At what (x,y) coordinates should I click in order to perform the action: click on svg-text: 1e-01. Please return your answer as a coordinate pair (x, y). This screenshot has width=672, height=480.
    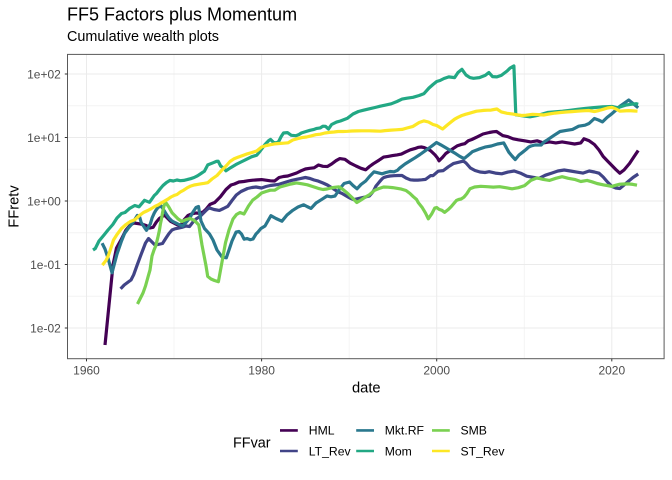
    Looking at the image, I should click on (45, 265).